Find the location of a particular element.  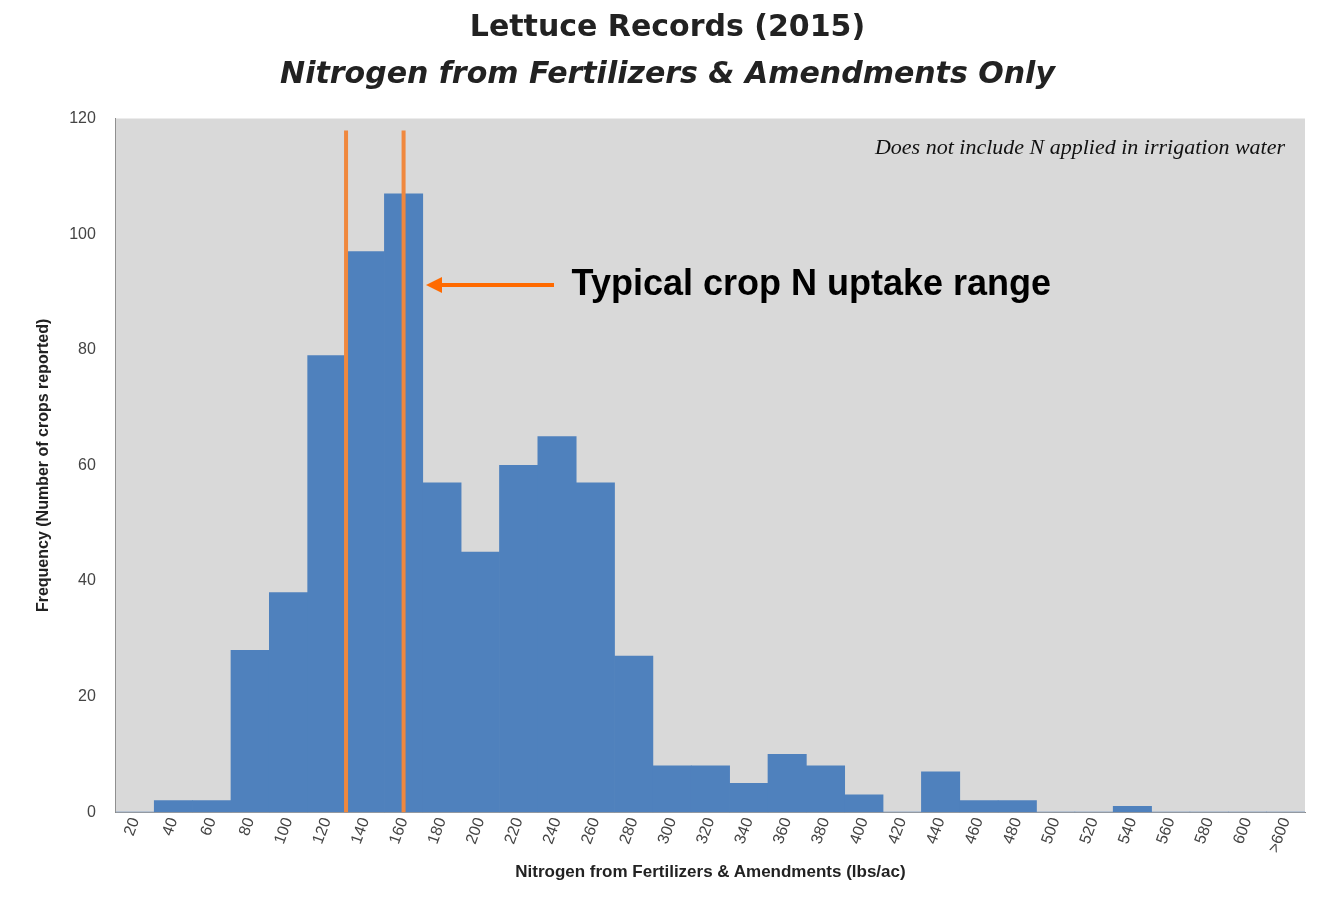

x-tick-label: 120 is located at coordinates (321, 831).